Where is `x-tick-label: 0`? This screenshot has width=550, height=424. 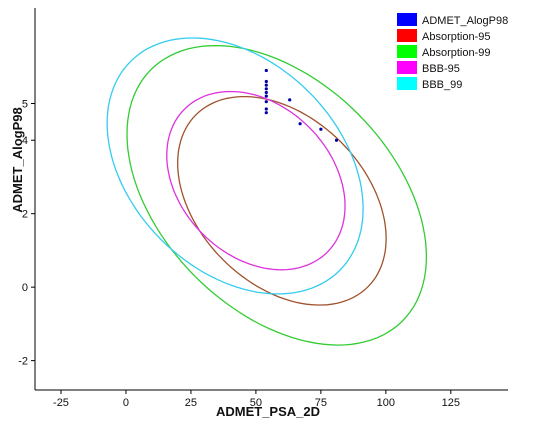
x-tick-label: 0 is located at coordinates (126, 403).